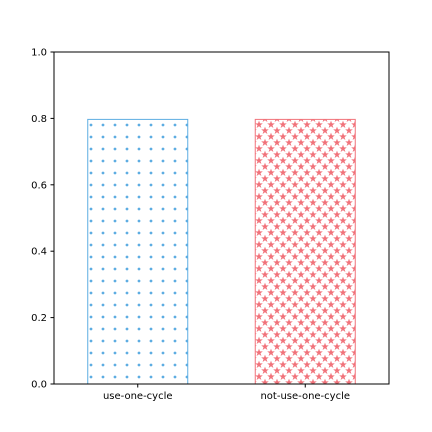  Describe the element at coordinates (138, 396) in the screenshot. I see `x-tick-label-use-one-cycle: use-one-cycle` at that location.